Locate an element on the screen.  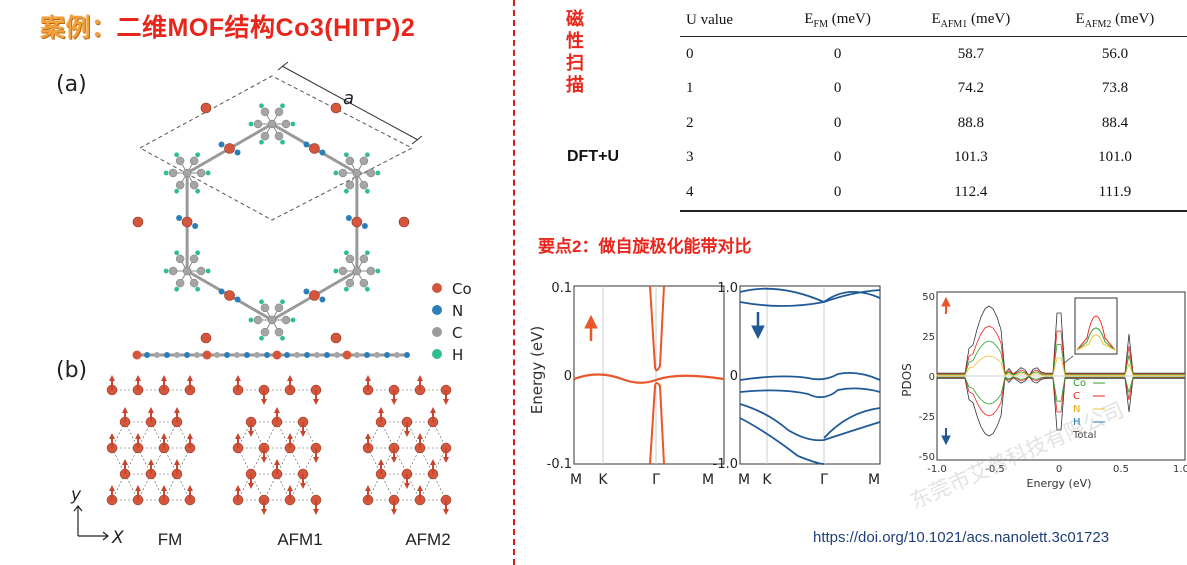
pdos-legend-total: Total is located at coordinates (1084, 435).